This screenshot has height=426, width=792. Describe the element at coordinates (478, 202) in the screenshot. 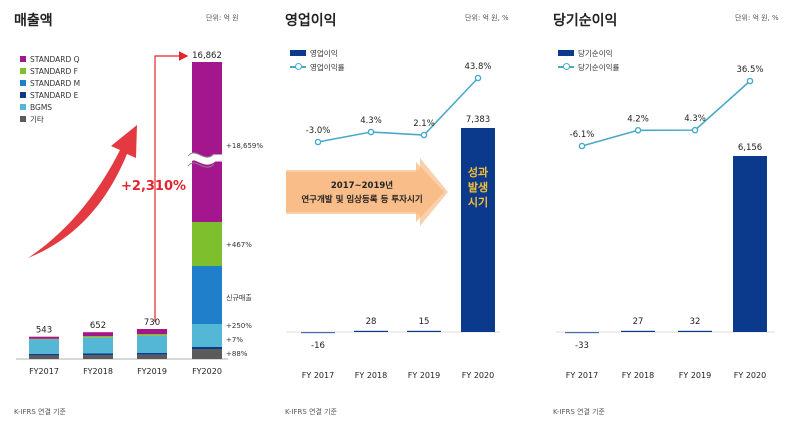

I see `performance-period-word: 시기` at that location.